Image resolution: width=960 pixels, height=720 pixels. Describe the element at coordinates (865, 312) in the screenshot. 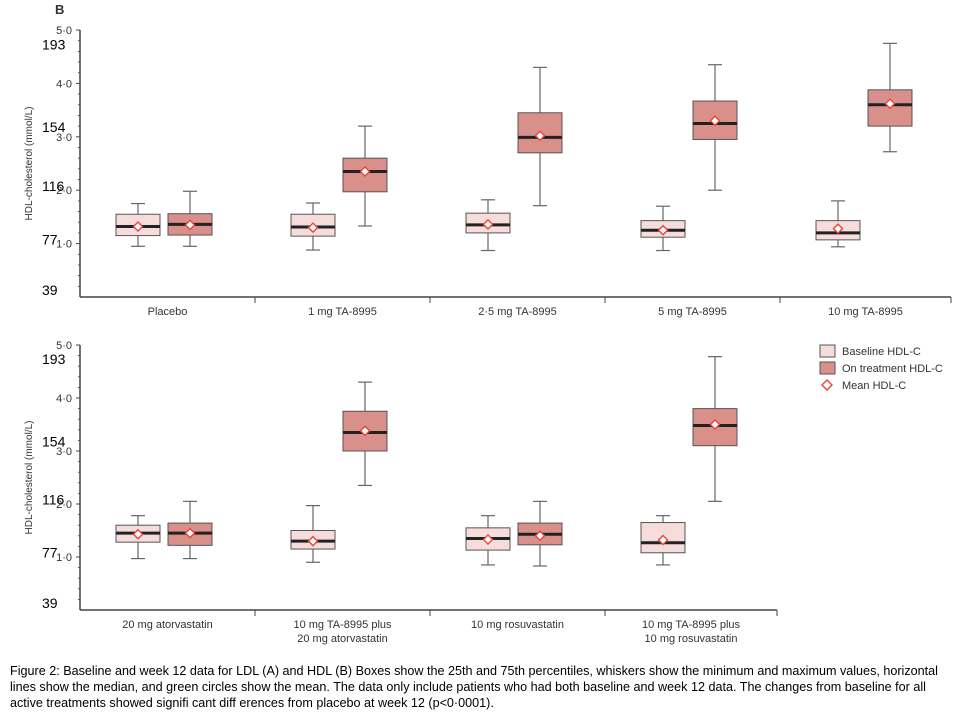

I see `top-category-label: 10 mg TA-8995` at that location.